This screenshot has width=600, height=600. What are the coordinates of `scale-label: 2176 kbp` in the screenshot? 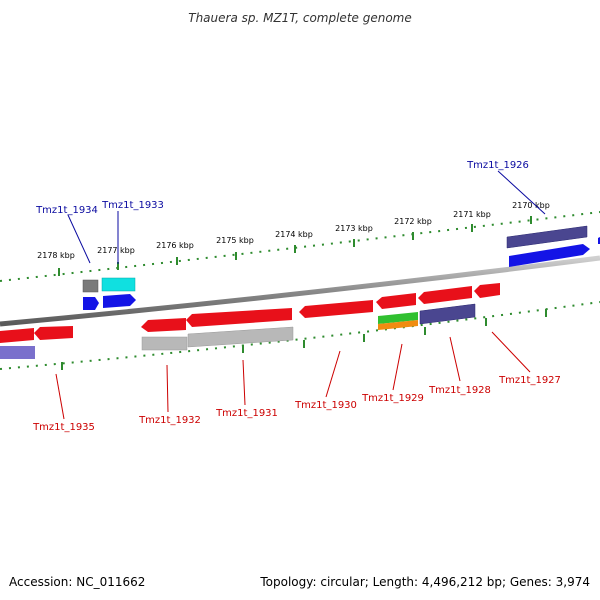 It's located at (175, 245).